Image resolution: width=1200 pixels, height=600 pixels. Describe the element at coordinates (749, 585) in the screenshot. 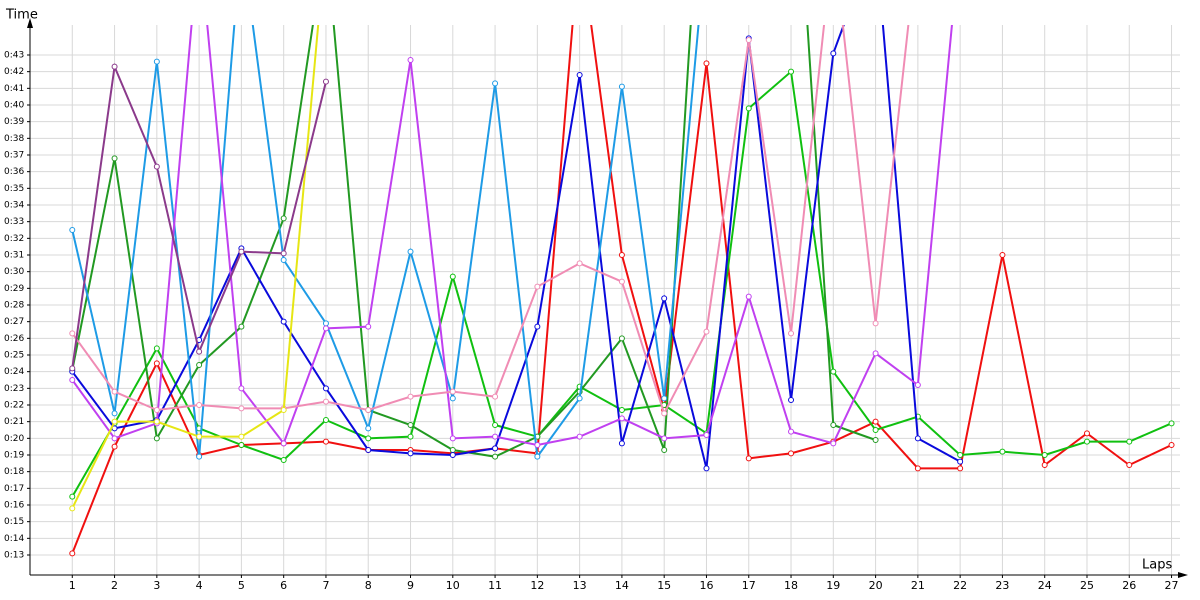

I see `x-tick-label: 17` at that location.